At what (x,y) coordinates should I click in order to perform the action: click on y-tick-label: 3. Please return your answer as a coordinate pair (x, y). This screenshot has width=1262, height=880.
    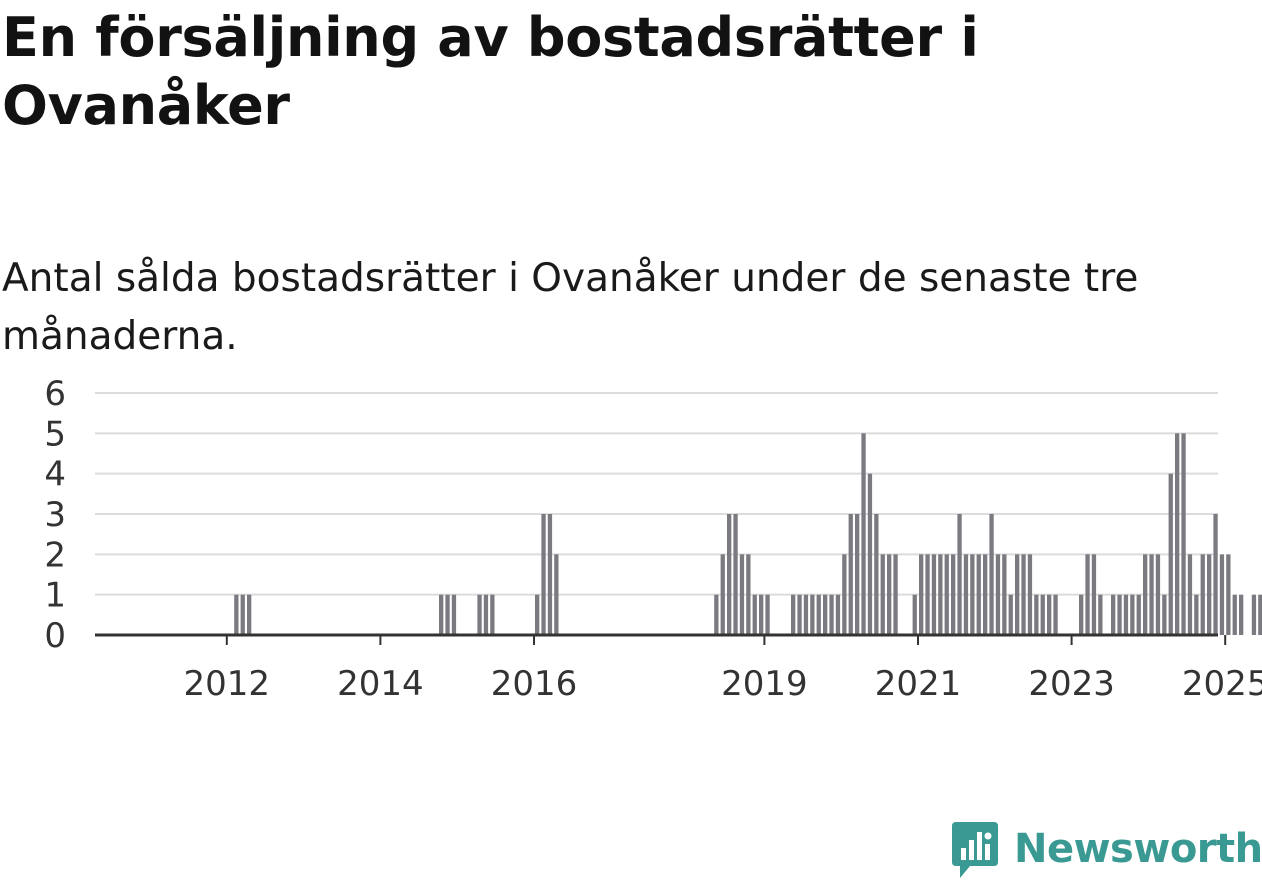
    Looking at the image, I should click on (55, 515).